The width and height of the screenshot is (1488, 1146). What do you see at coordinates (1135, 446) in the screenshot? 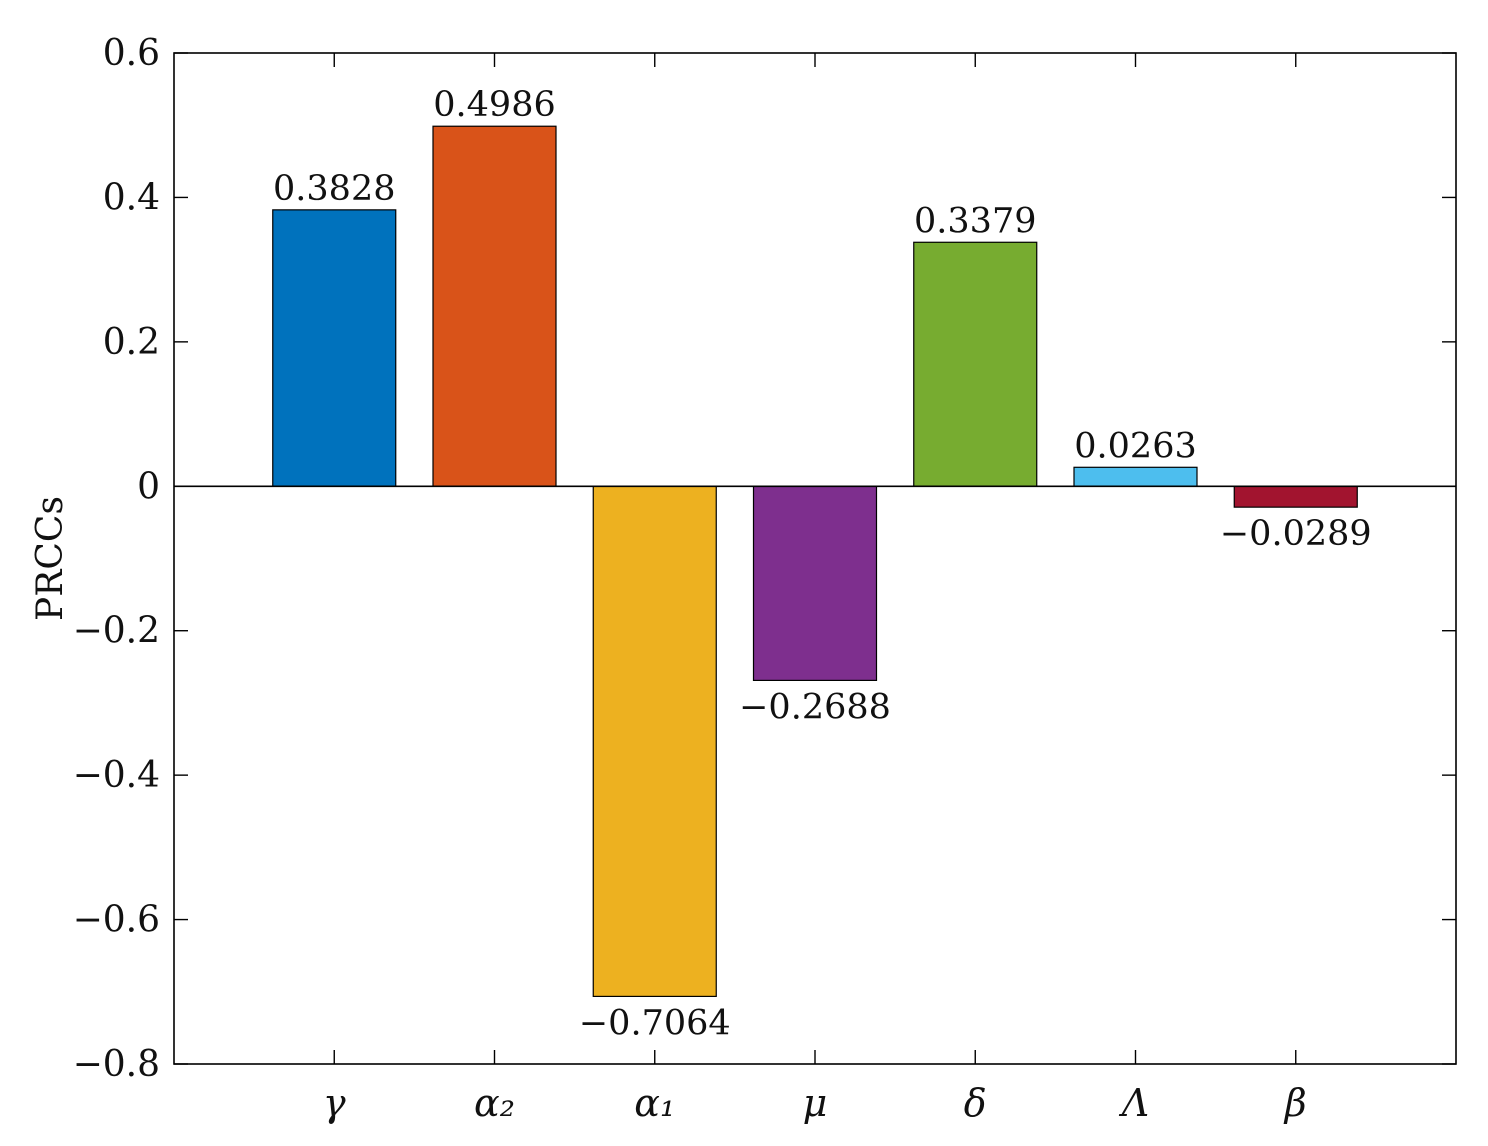
I see `data-label-6: 0.0263` at bounding box center [1135, 446].